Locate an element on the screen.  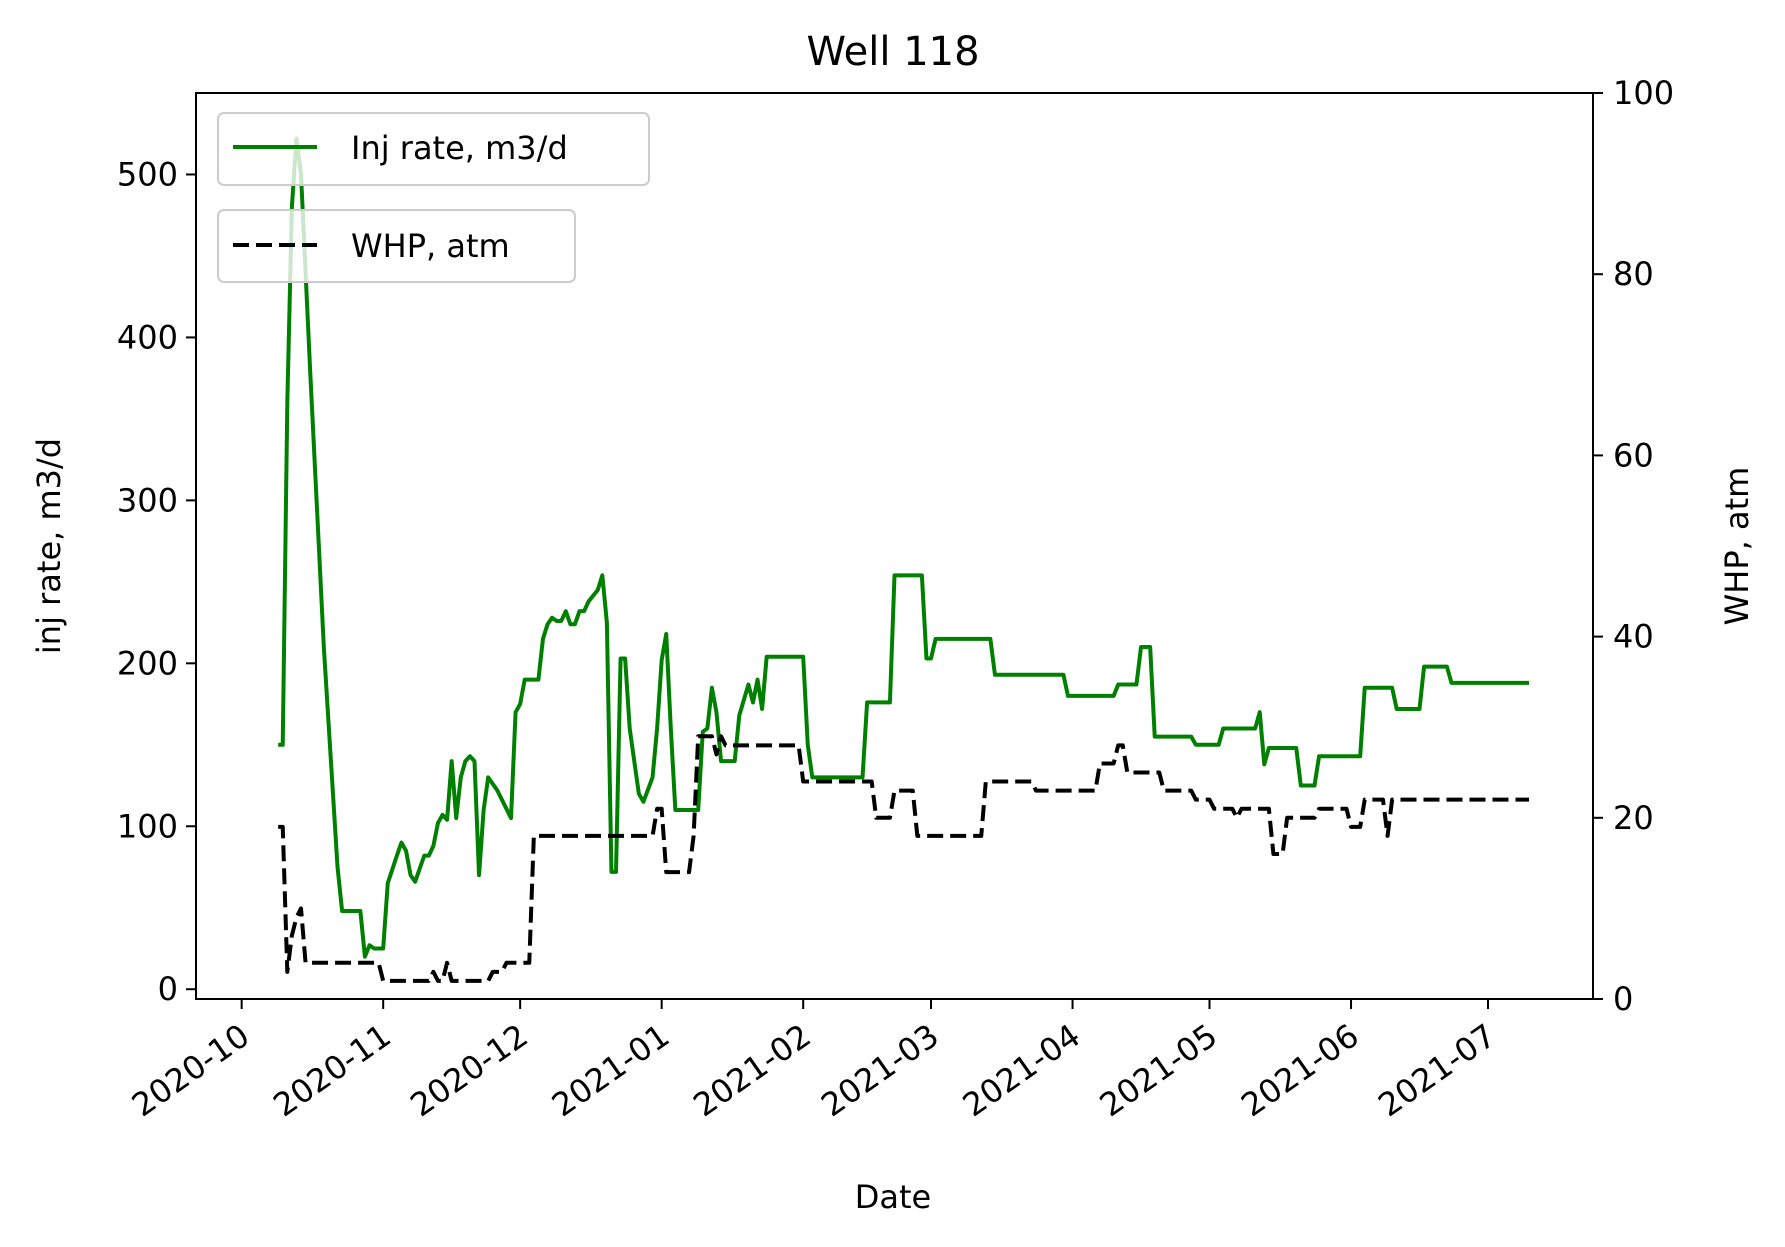
y-right-tick-label: 80 is located at coordinates (1633, 274).